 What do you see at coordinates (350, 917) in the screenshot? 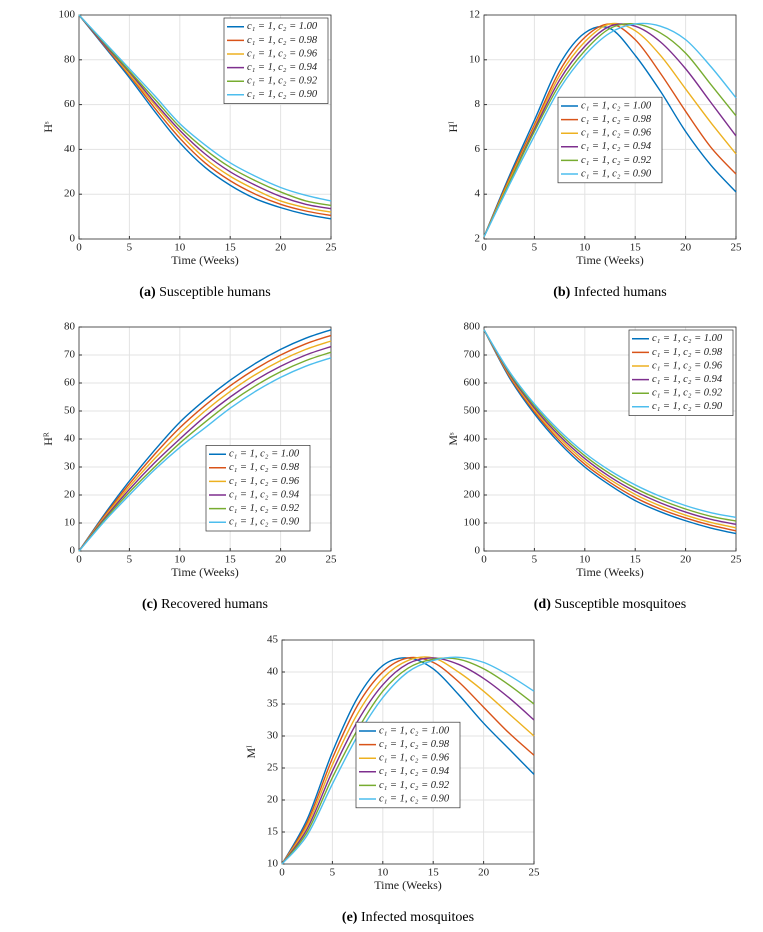
I see `caption-label: (e)` at bounding box center [350, 917].